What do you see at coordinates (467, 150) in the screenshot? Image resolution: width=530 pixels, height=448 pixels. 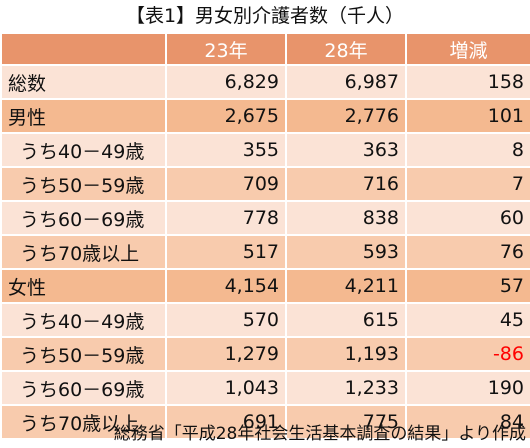 I see `value-diff: 8` at bounding box center [467, 150].